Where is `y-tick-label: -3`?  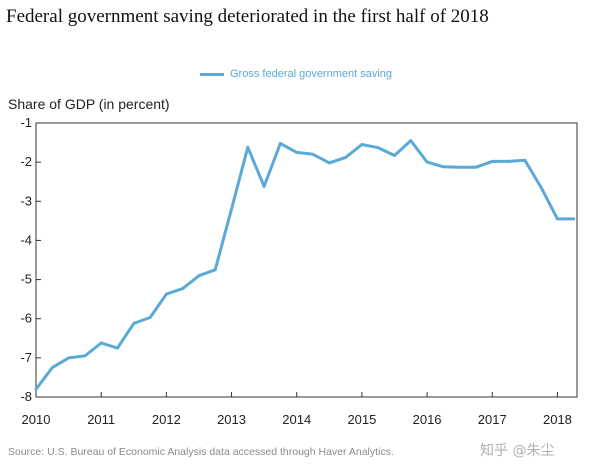
y-tick-label: -3 is located at coordinates (26, 200).